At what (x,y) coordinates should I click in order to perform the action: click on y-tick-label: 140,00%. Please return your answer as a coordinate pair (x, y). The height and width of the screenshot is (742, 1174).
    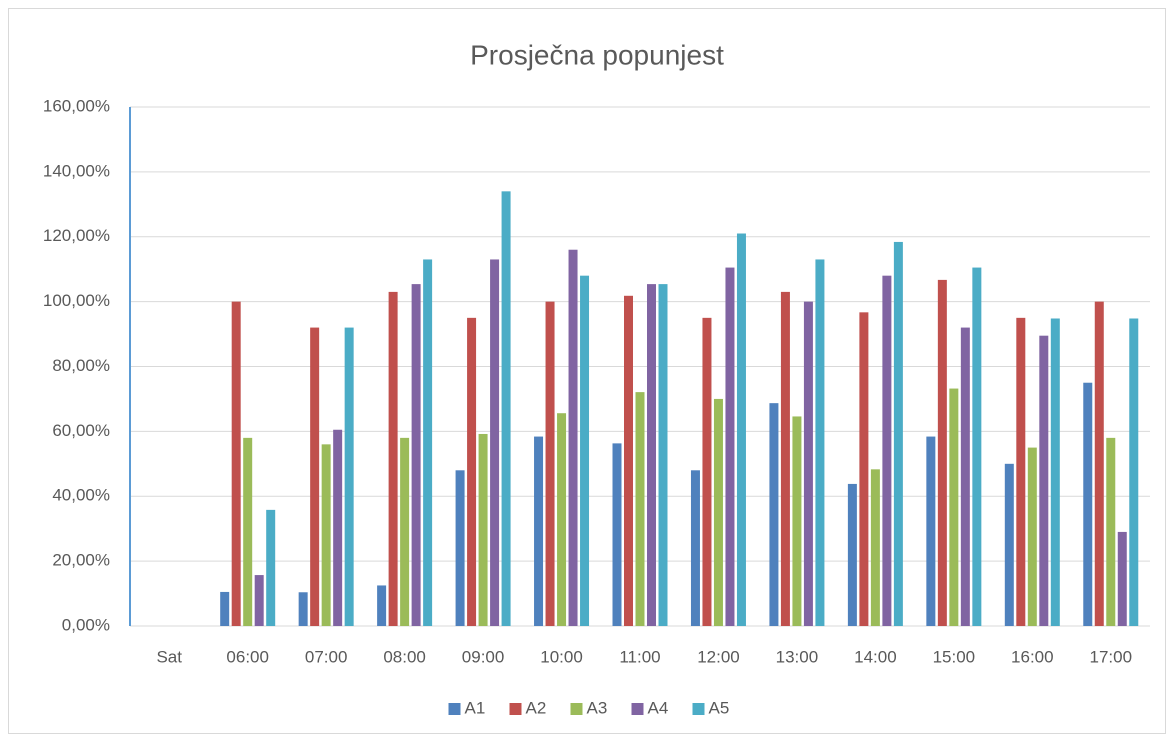
    Looking at the image, I should click on (76, 170).